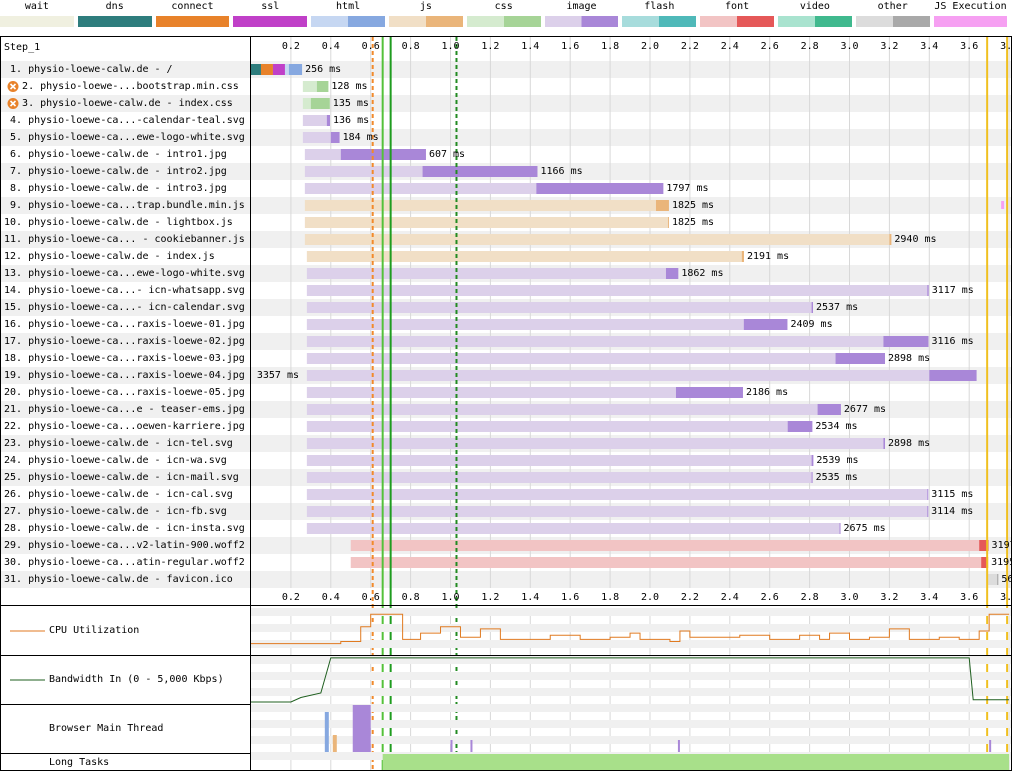  What do you see at coordinates (849, 46) in the screenshot?
I see `x-tick-label-top: 3.0` at bounding box center [849, 46].